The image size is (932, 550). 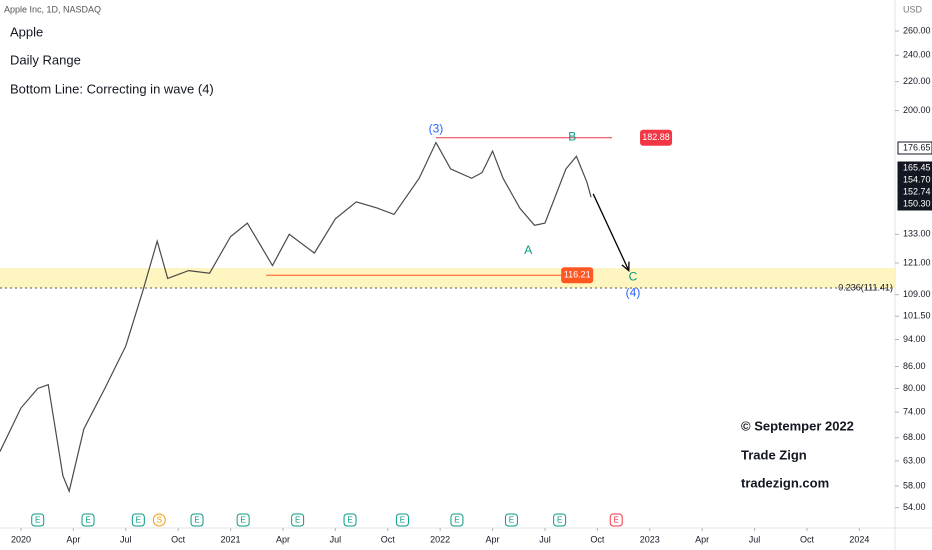 I want to click on level-label: 182.88, so click(x=656, y=137).